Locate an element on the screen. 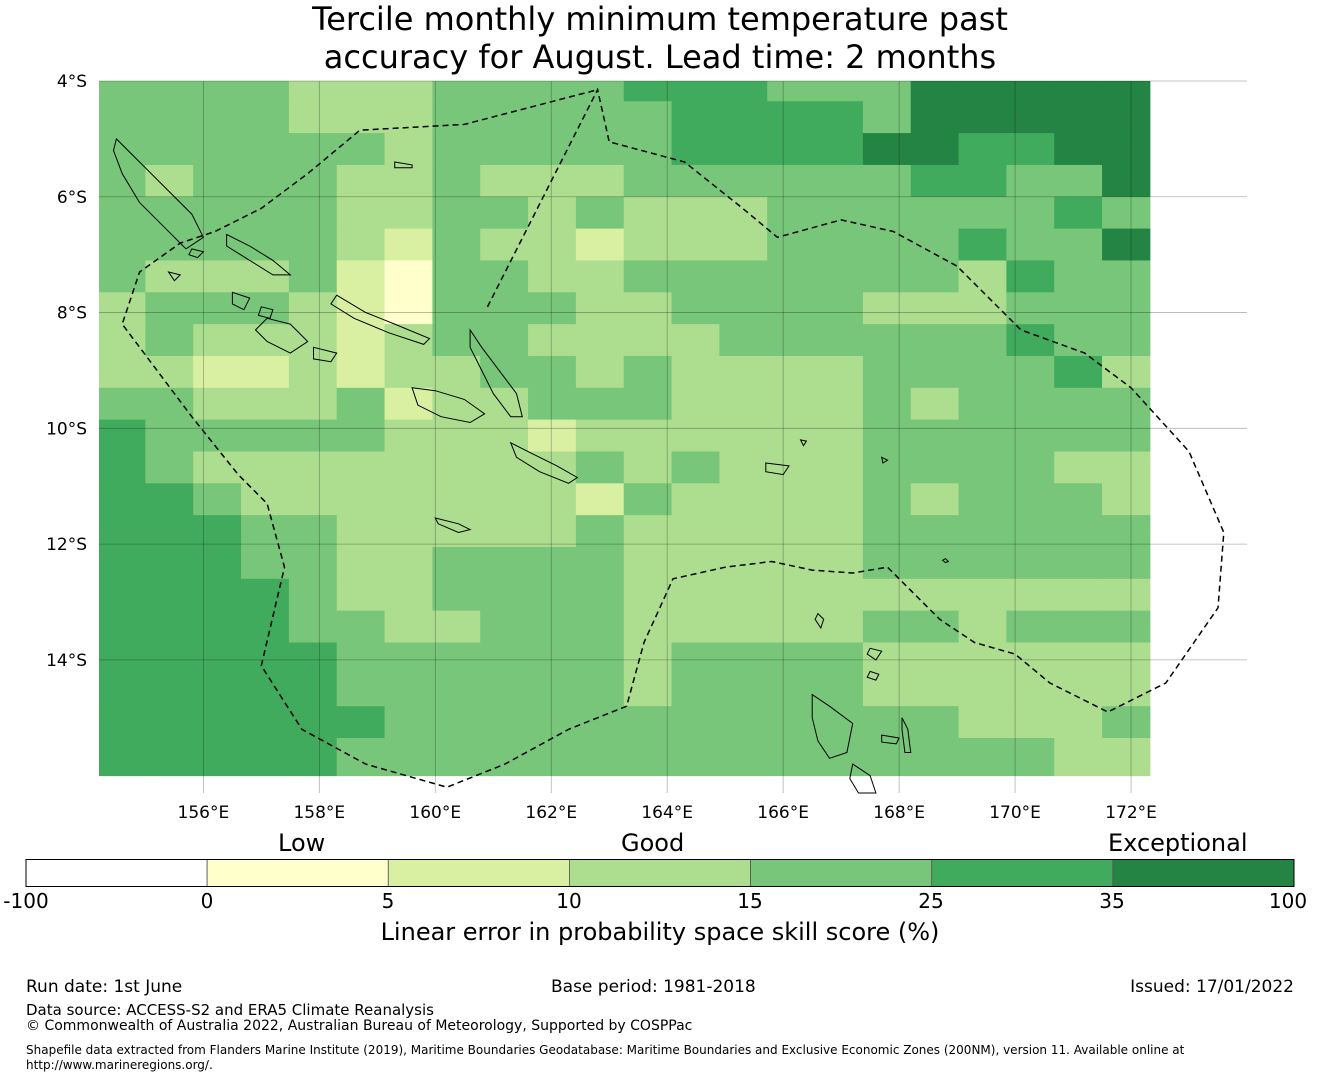 The width and height of the screenshot is (1320, 1080). colorbar-tick-label: -100 is located at coordinates (26, 901).